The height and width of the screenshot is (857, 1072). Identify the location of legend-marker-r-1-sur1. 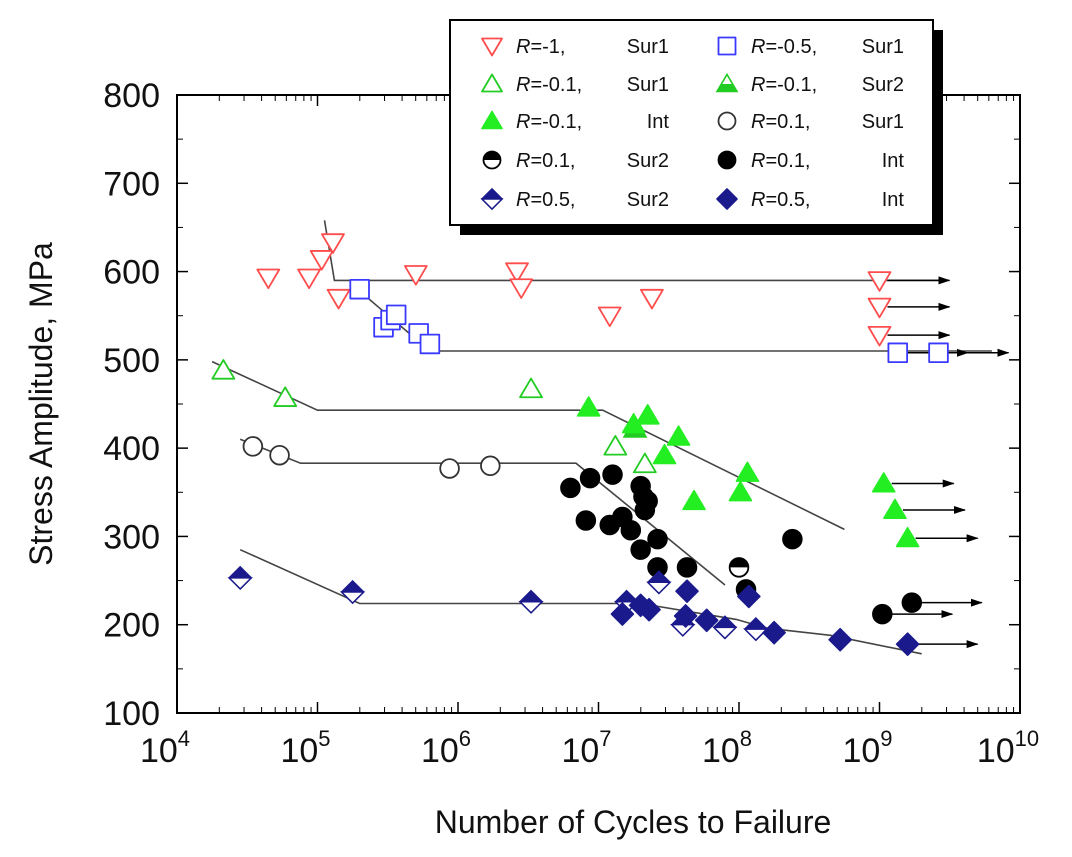
(492, 47).